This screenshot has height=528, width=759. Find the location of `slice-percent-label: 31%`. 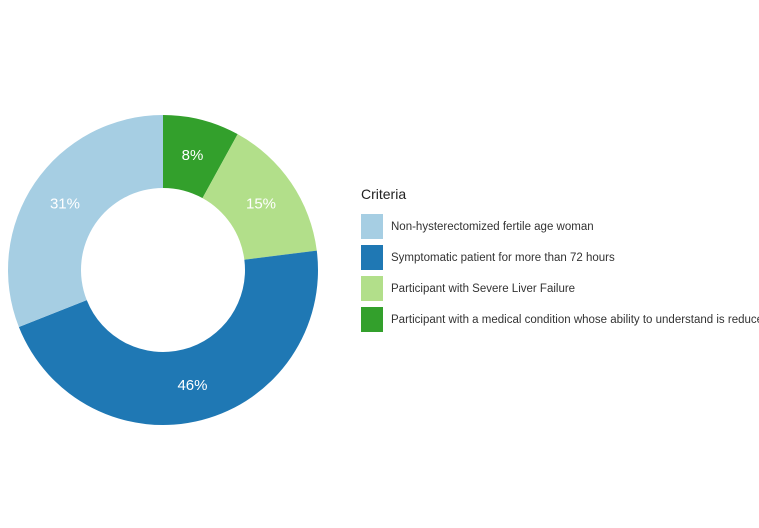

slice-percent-label: 31% is located at coordinates (65, 203).